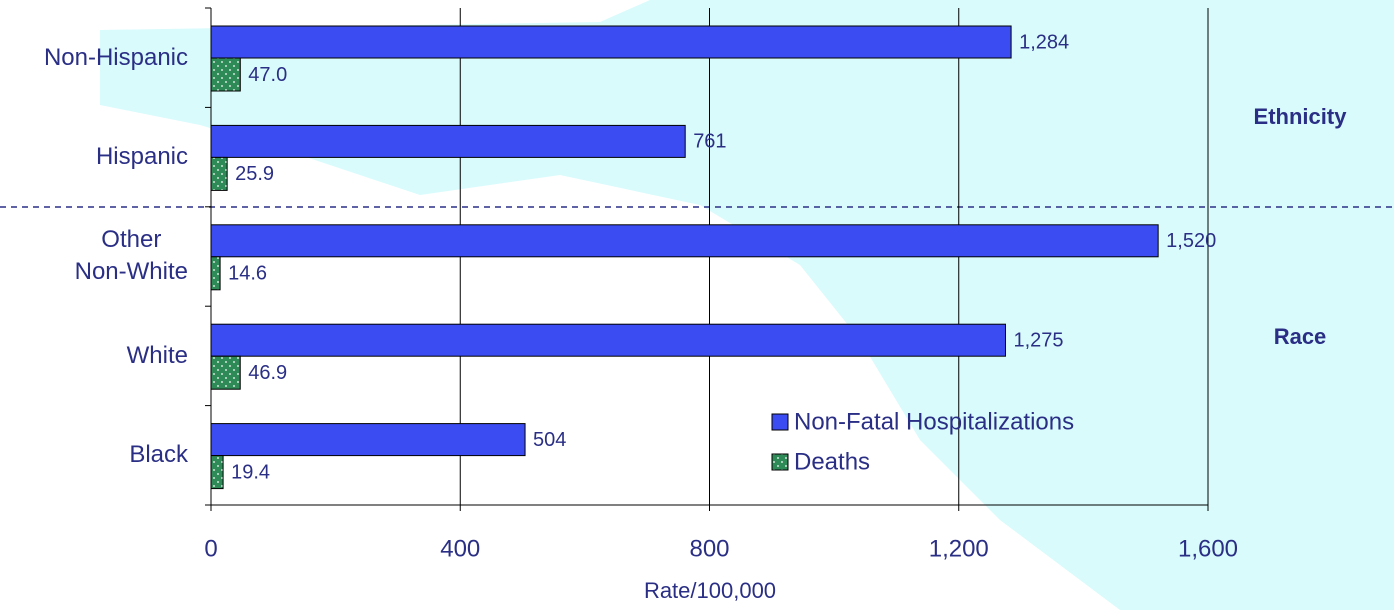 Image resolution: width=1394 pixels, height=610 pixels. I want to click on y-tick-label: Non-Hispanic, so click(115, 57).